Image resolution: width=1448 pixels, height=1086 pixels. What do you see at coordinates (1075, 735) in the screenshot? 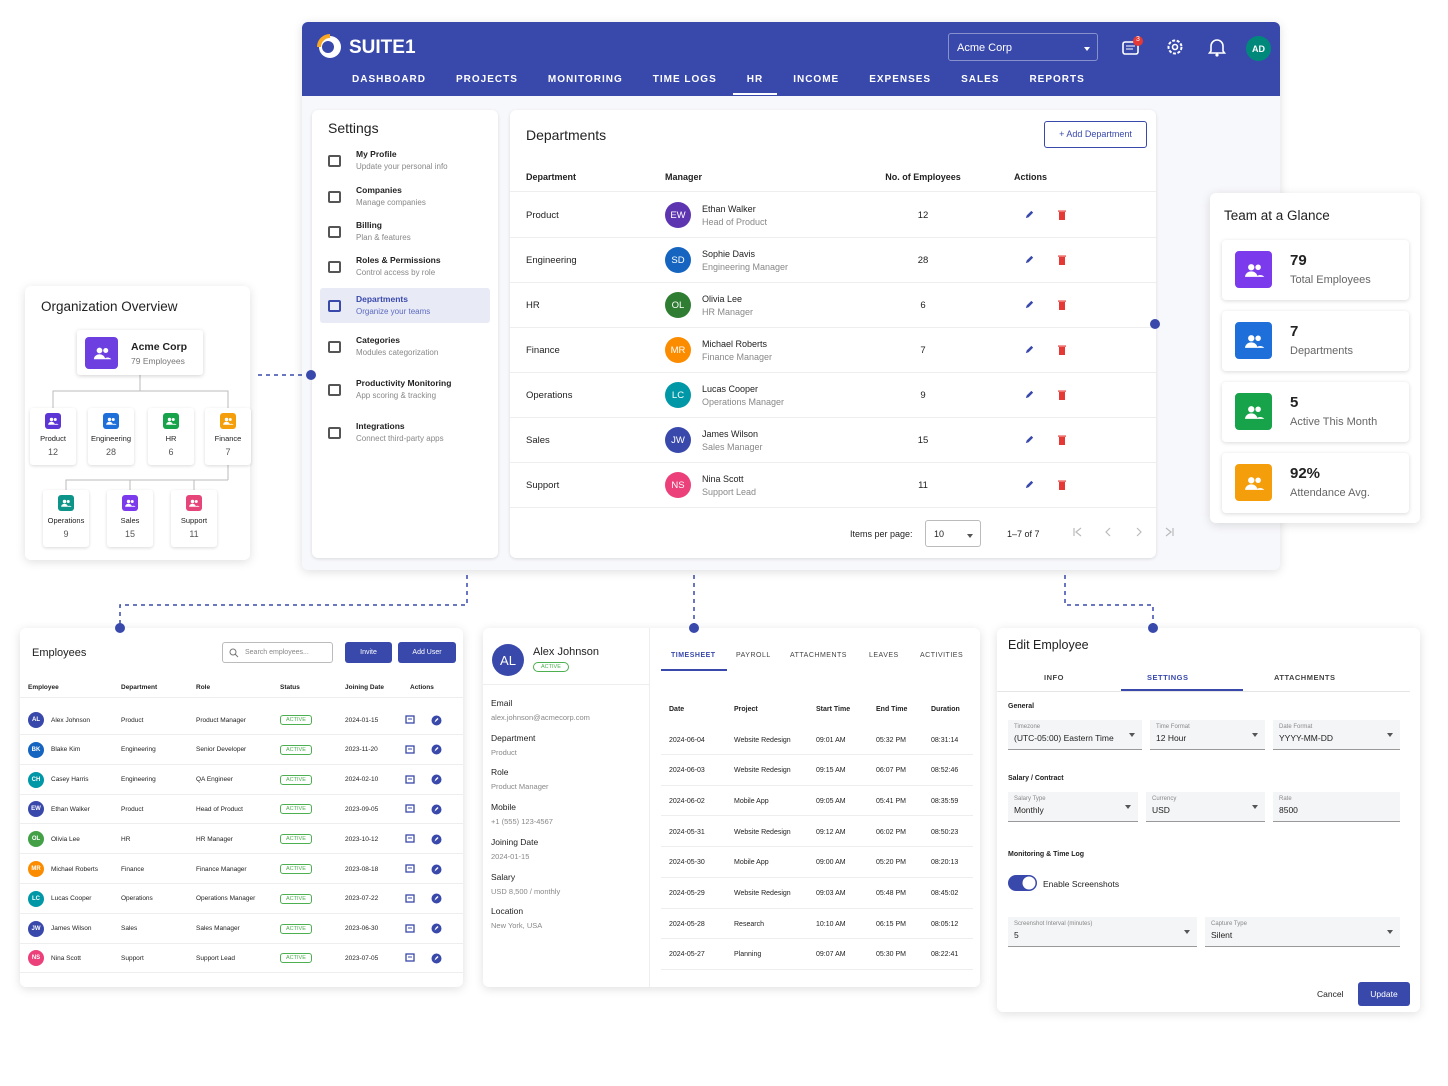
I see `form-field: Timezone (UTC-05:00) Eastern Time` at bounding box center [1075, 735].